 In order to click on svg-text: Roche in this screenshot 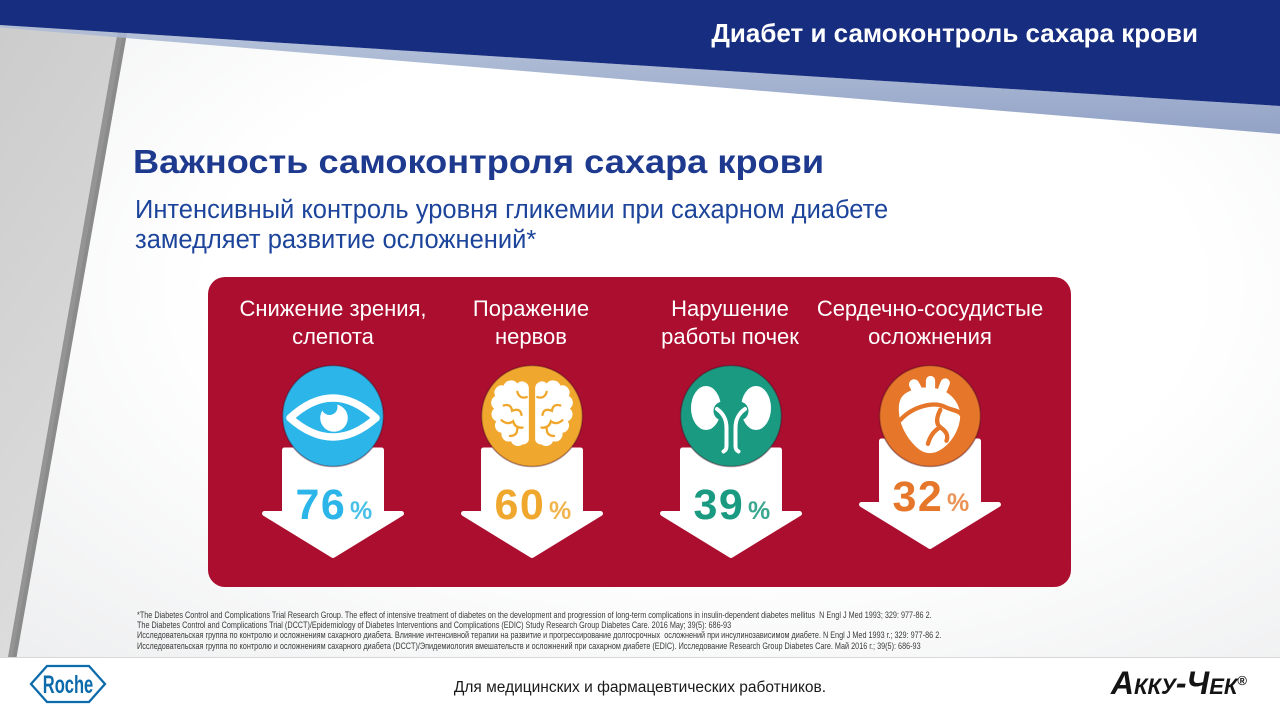, I will do `click(68, 685)`.